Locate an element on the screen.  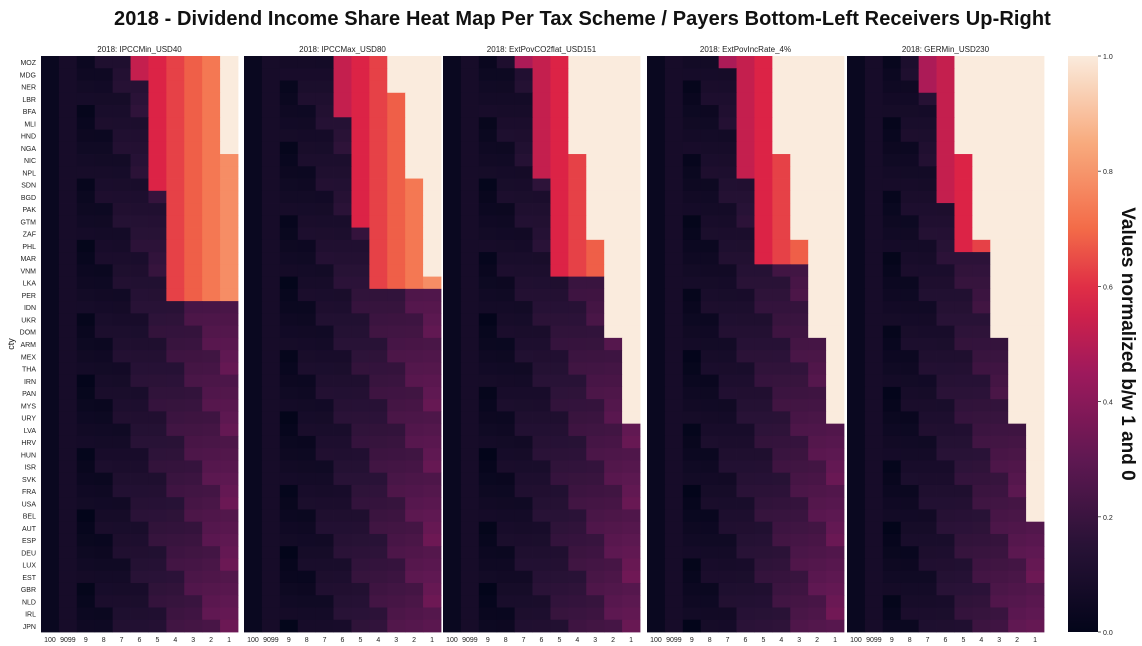
x-tick-label: 1 is located at coordinates (1035, 640).